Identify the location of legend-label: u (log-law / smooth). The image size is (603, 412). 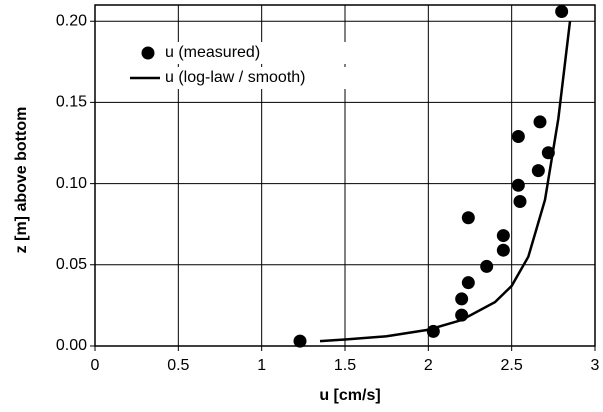
(235, 77).